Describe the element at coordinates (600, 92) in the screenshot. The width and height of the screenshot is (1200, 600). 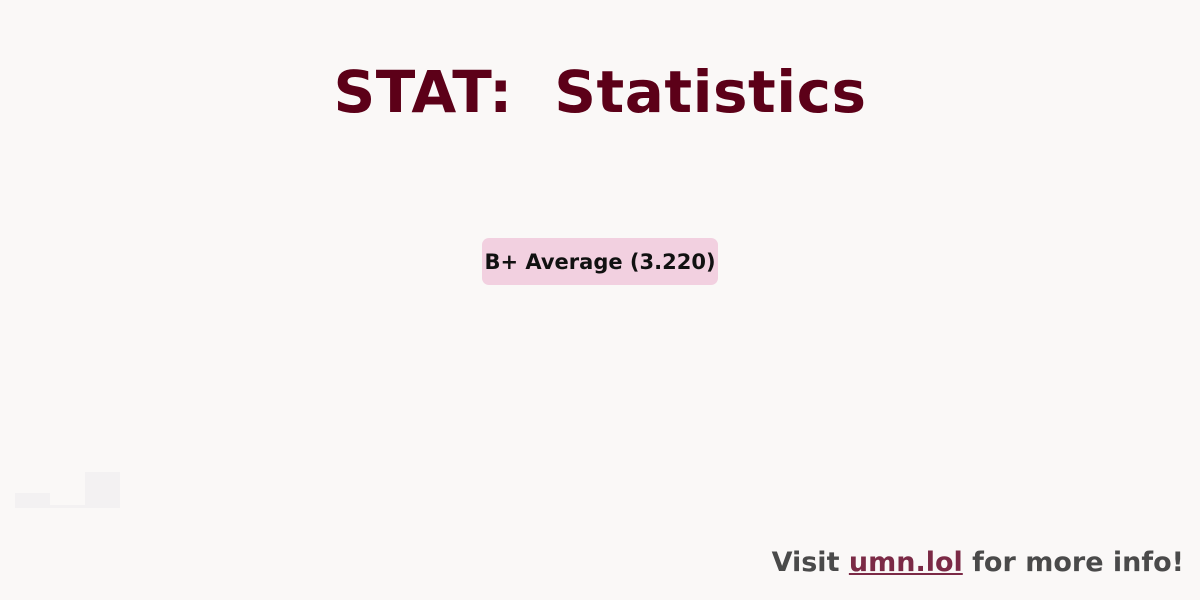
I see `page-title: STAT: Statistics` at that location.